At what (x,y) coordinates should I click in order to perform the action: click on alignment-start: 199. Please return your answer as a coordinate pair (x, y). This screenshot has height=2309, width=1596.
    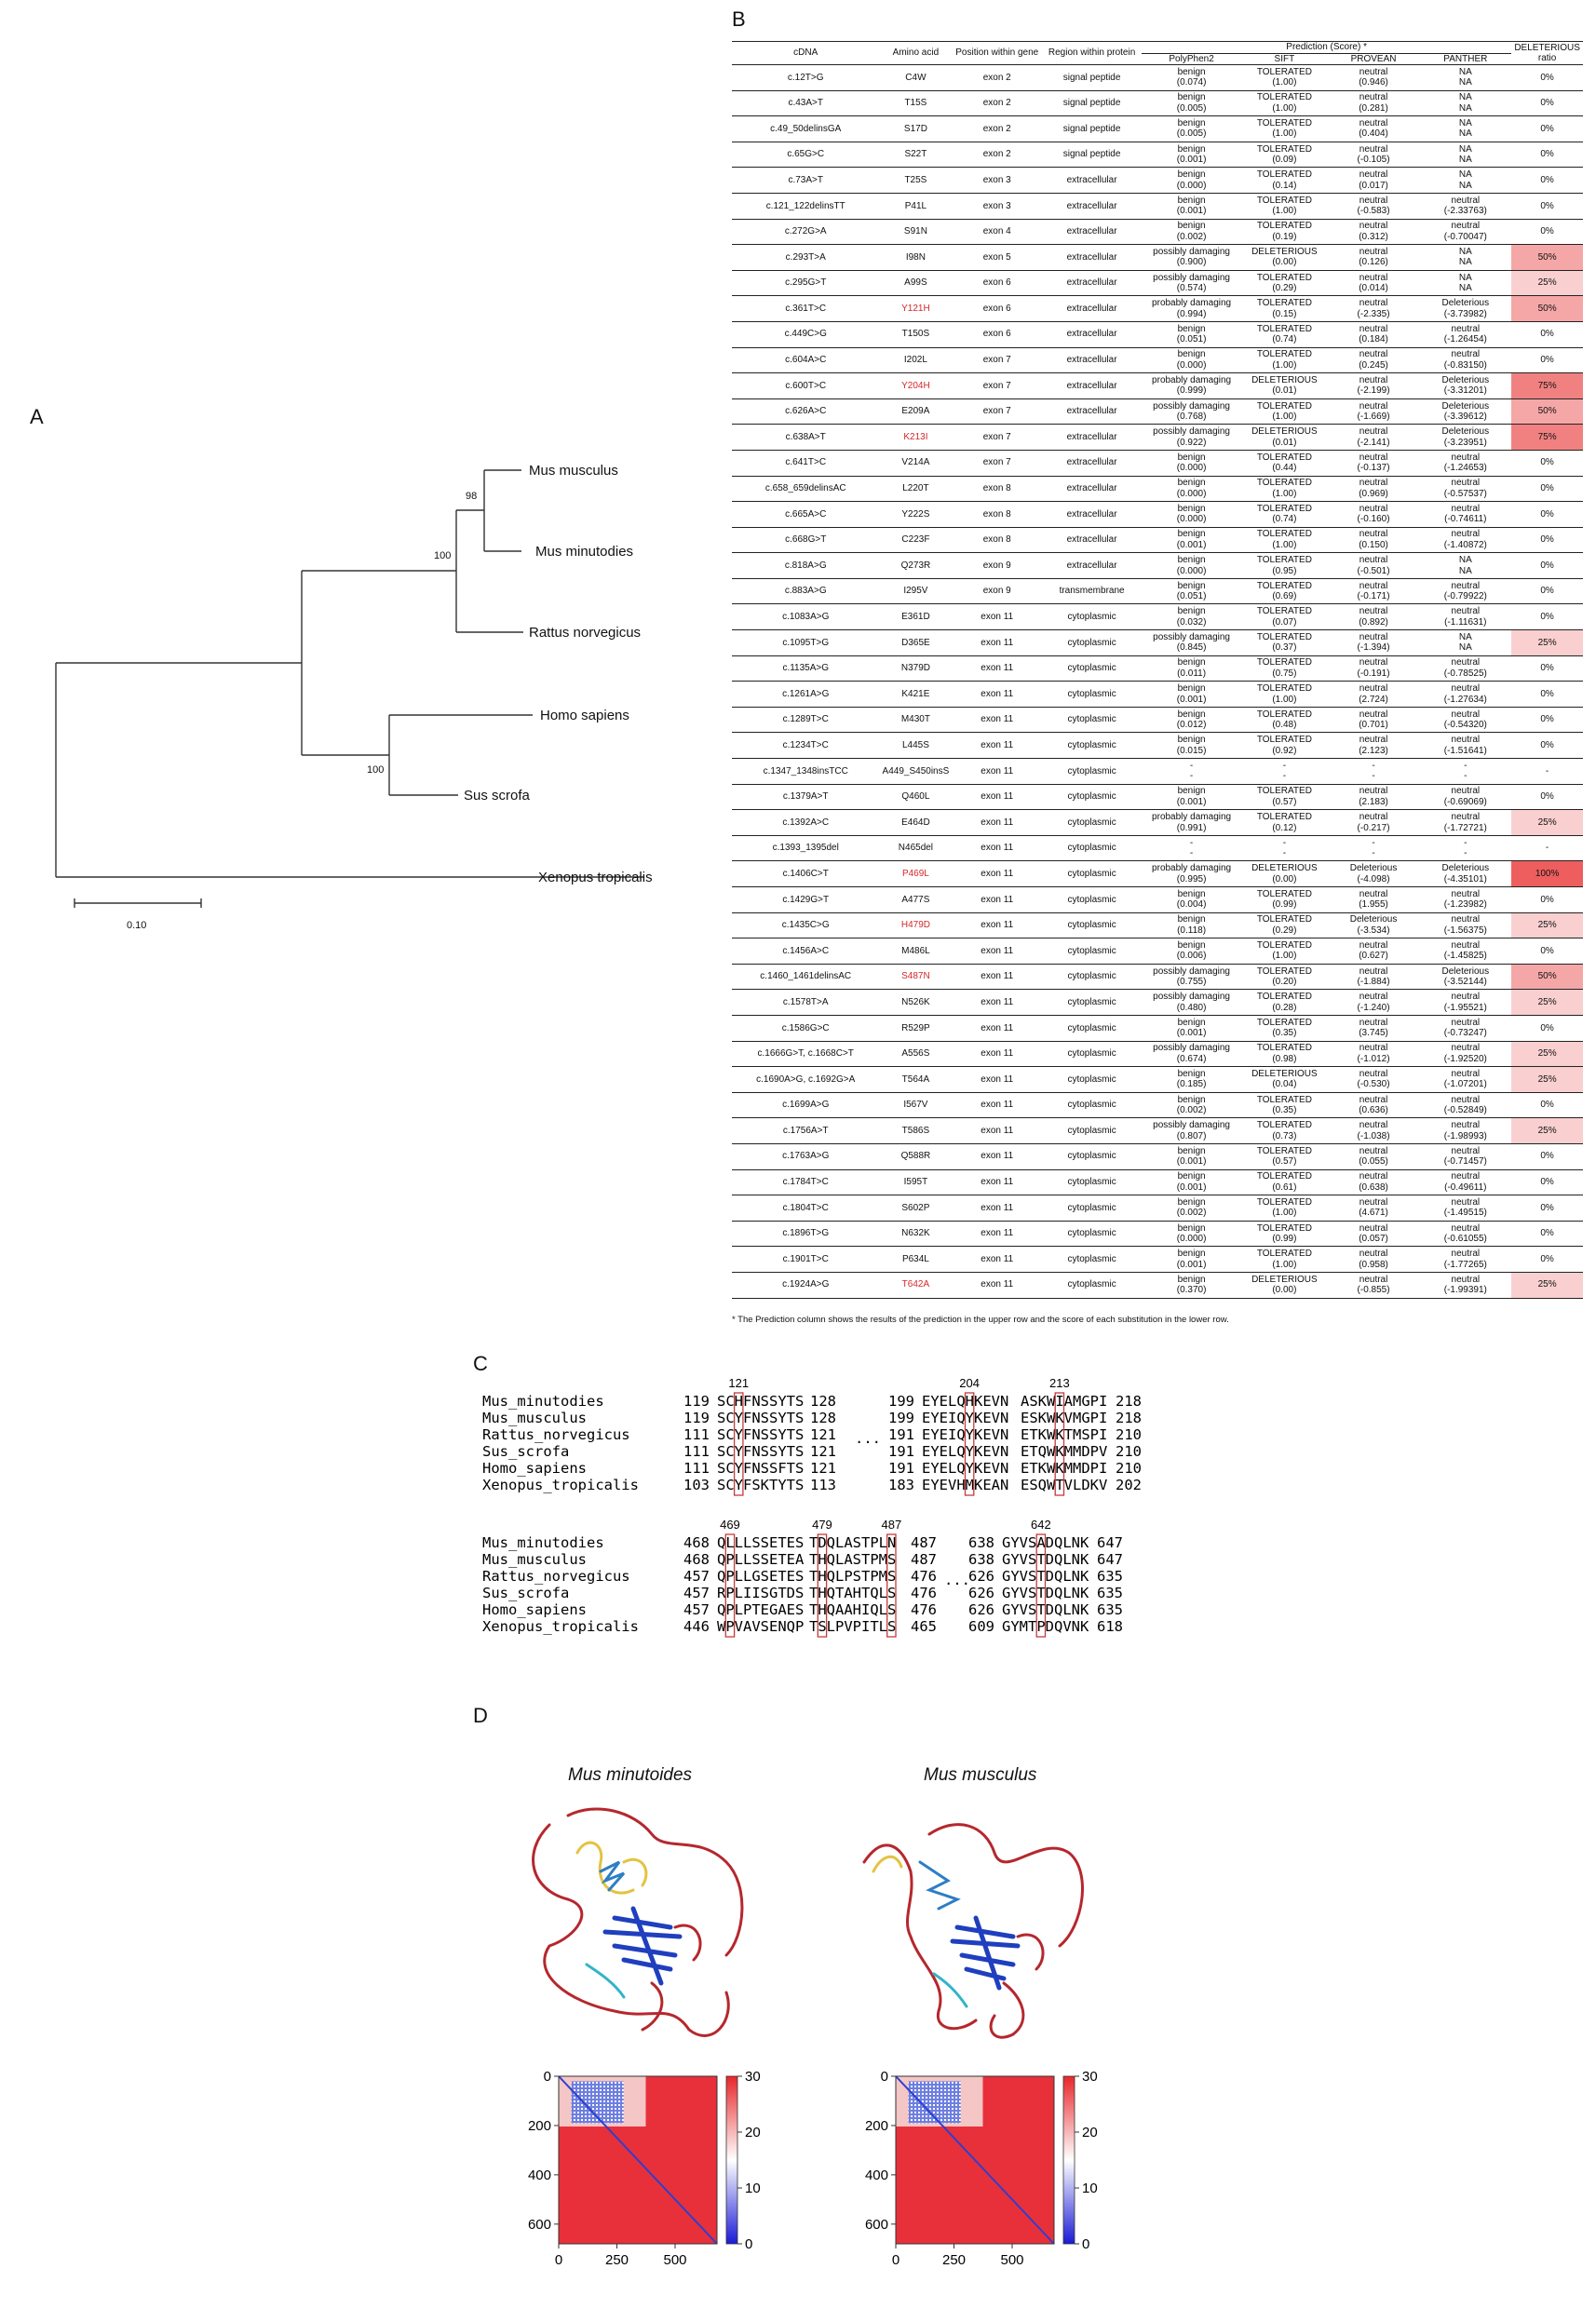
    Looking at the image, I should click on (901, 1418).